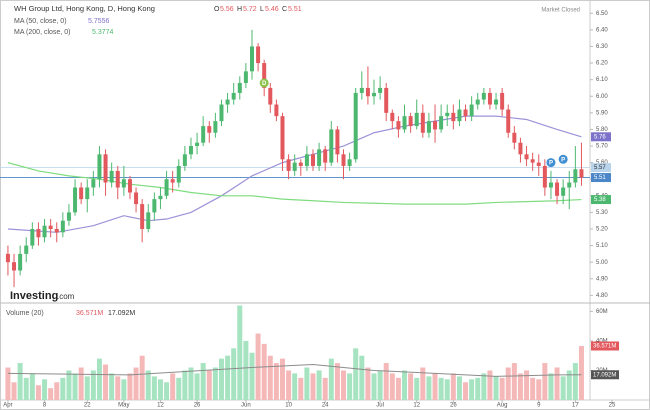 Image resolution: width=650 pixels, height=410 pixels. I want to click on high: 5.72, so click(250, 9).